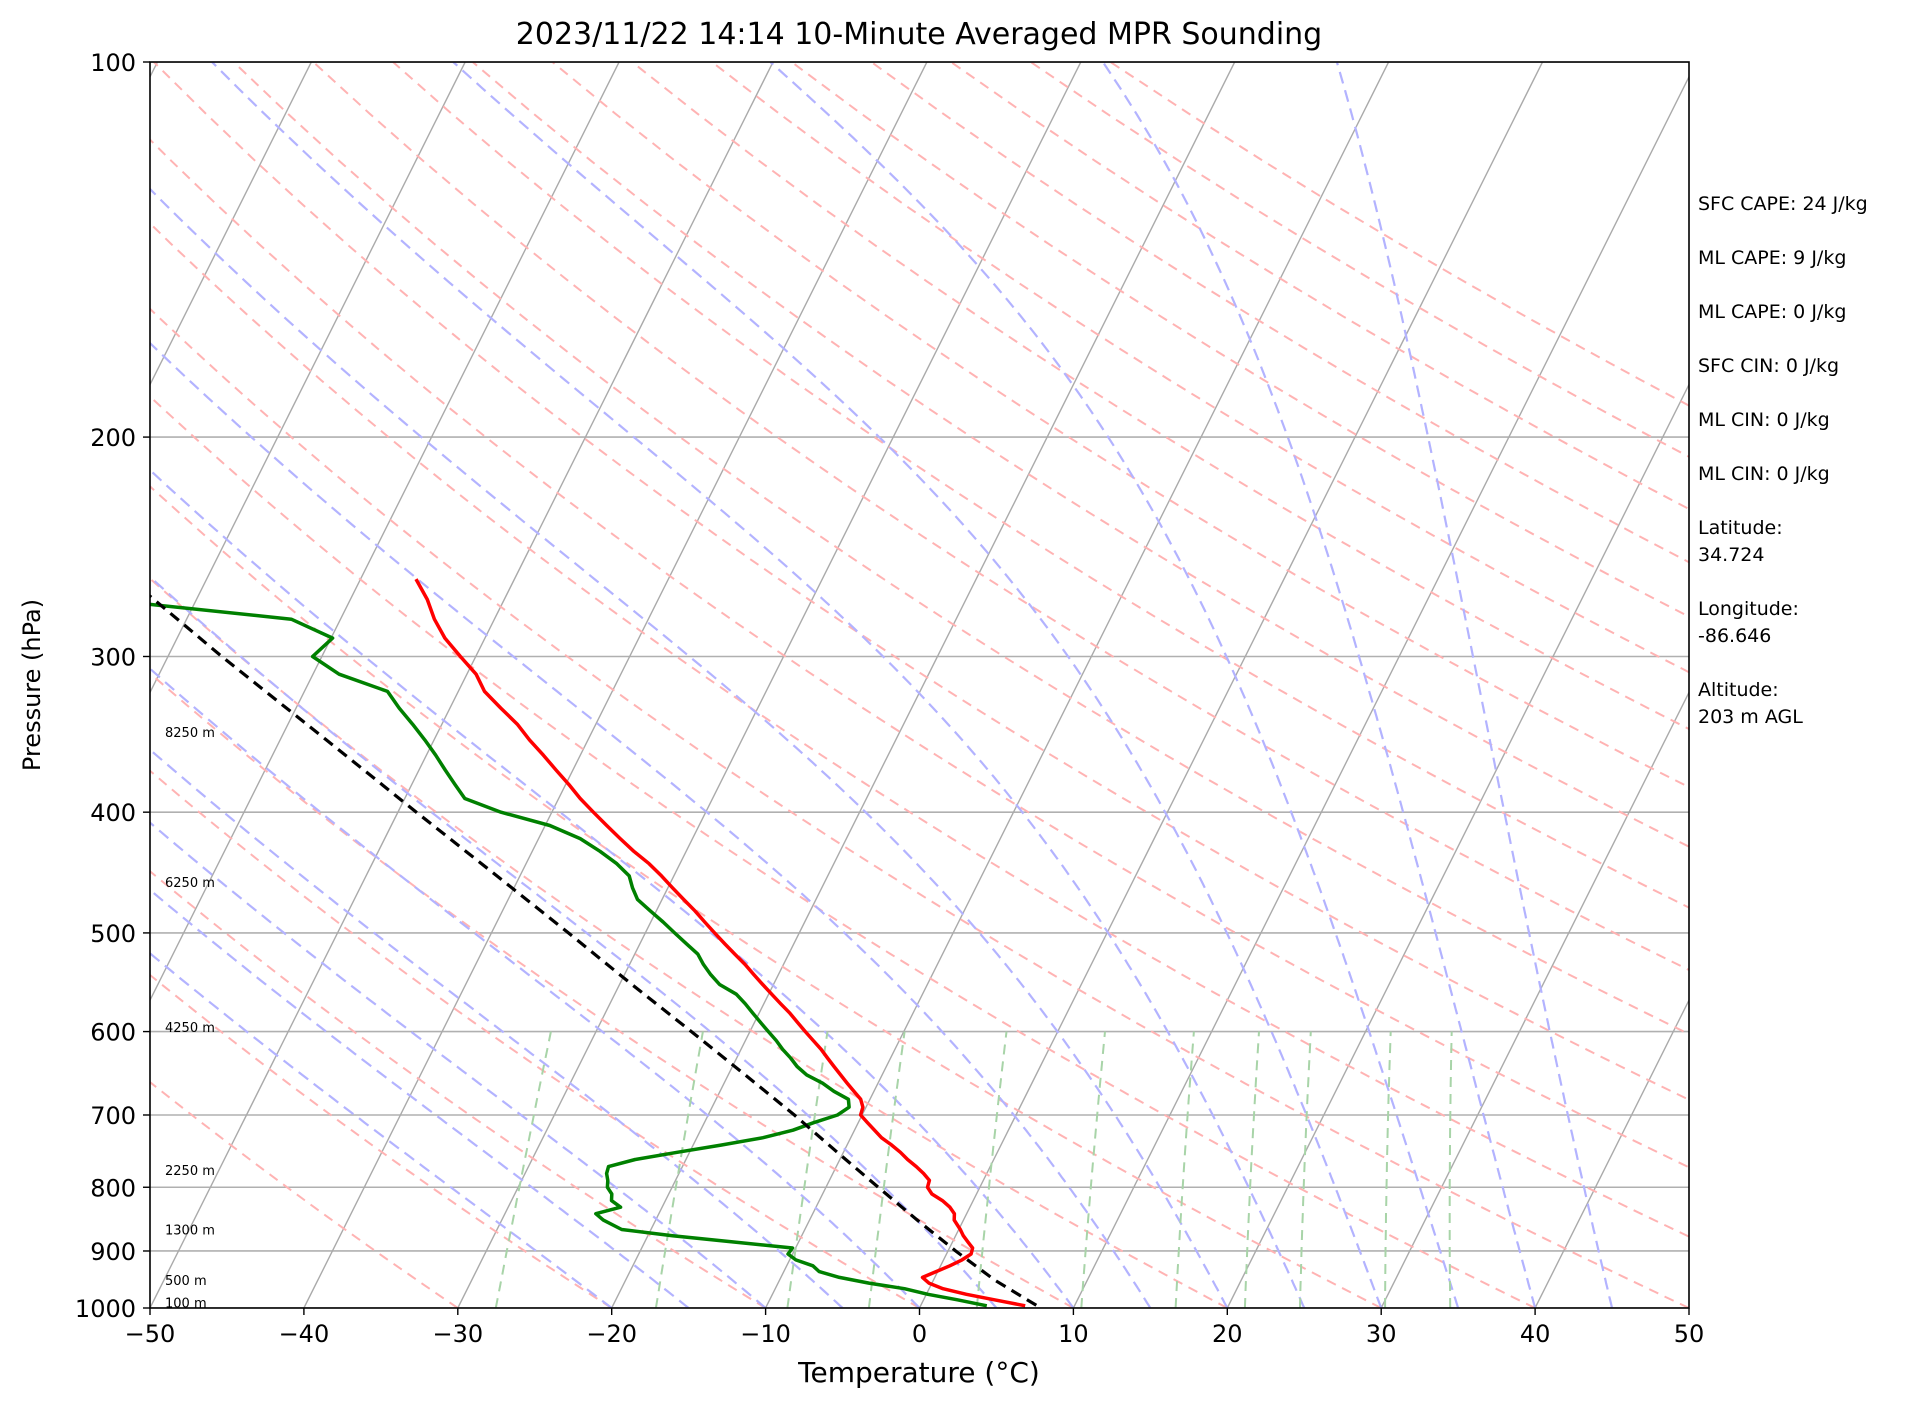 The height and width of the screenshot is (1406, 1907). Describe the element at coordinates (113, 1116) in the screenshot. I see `y-tick-label: 700` at that location.